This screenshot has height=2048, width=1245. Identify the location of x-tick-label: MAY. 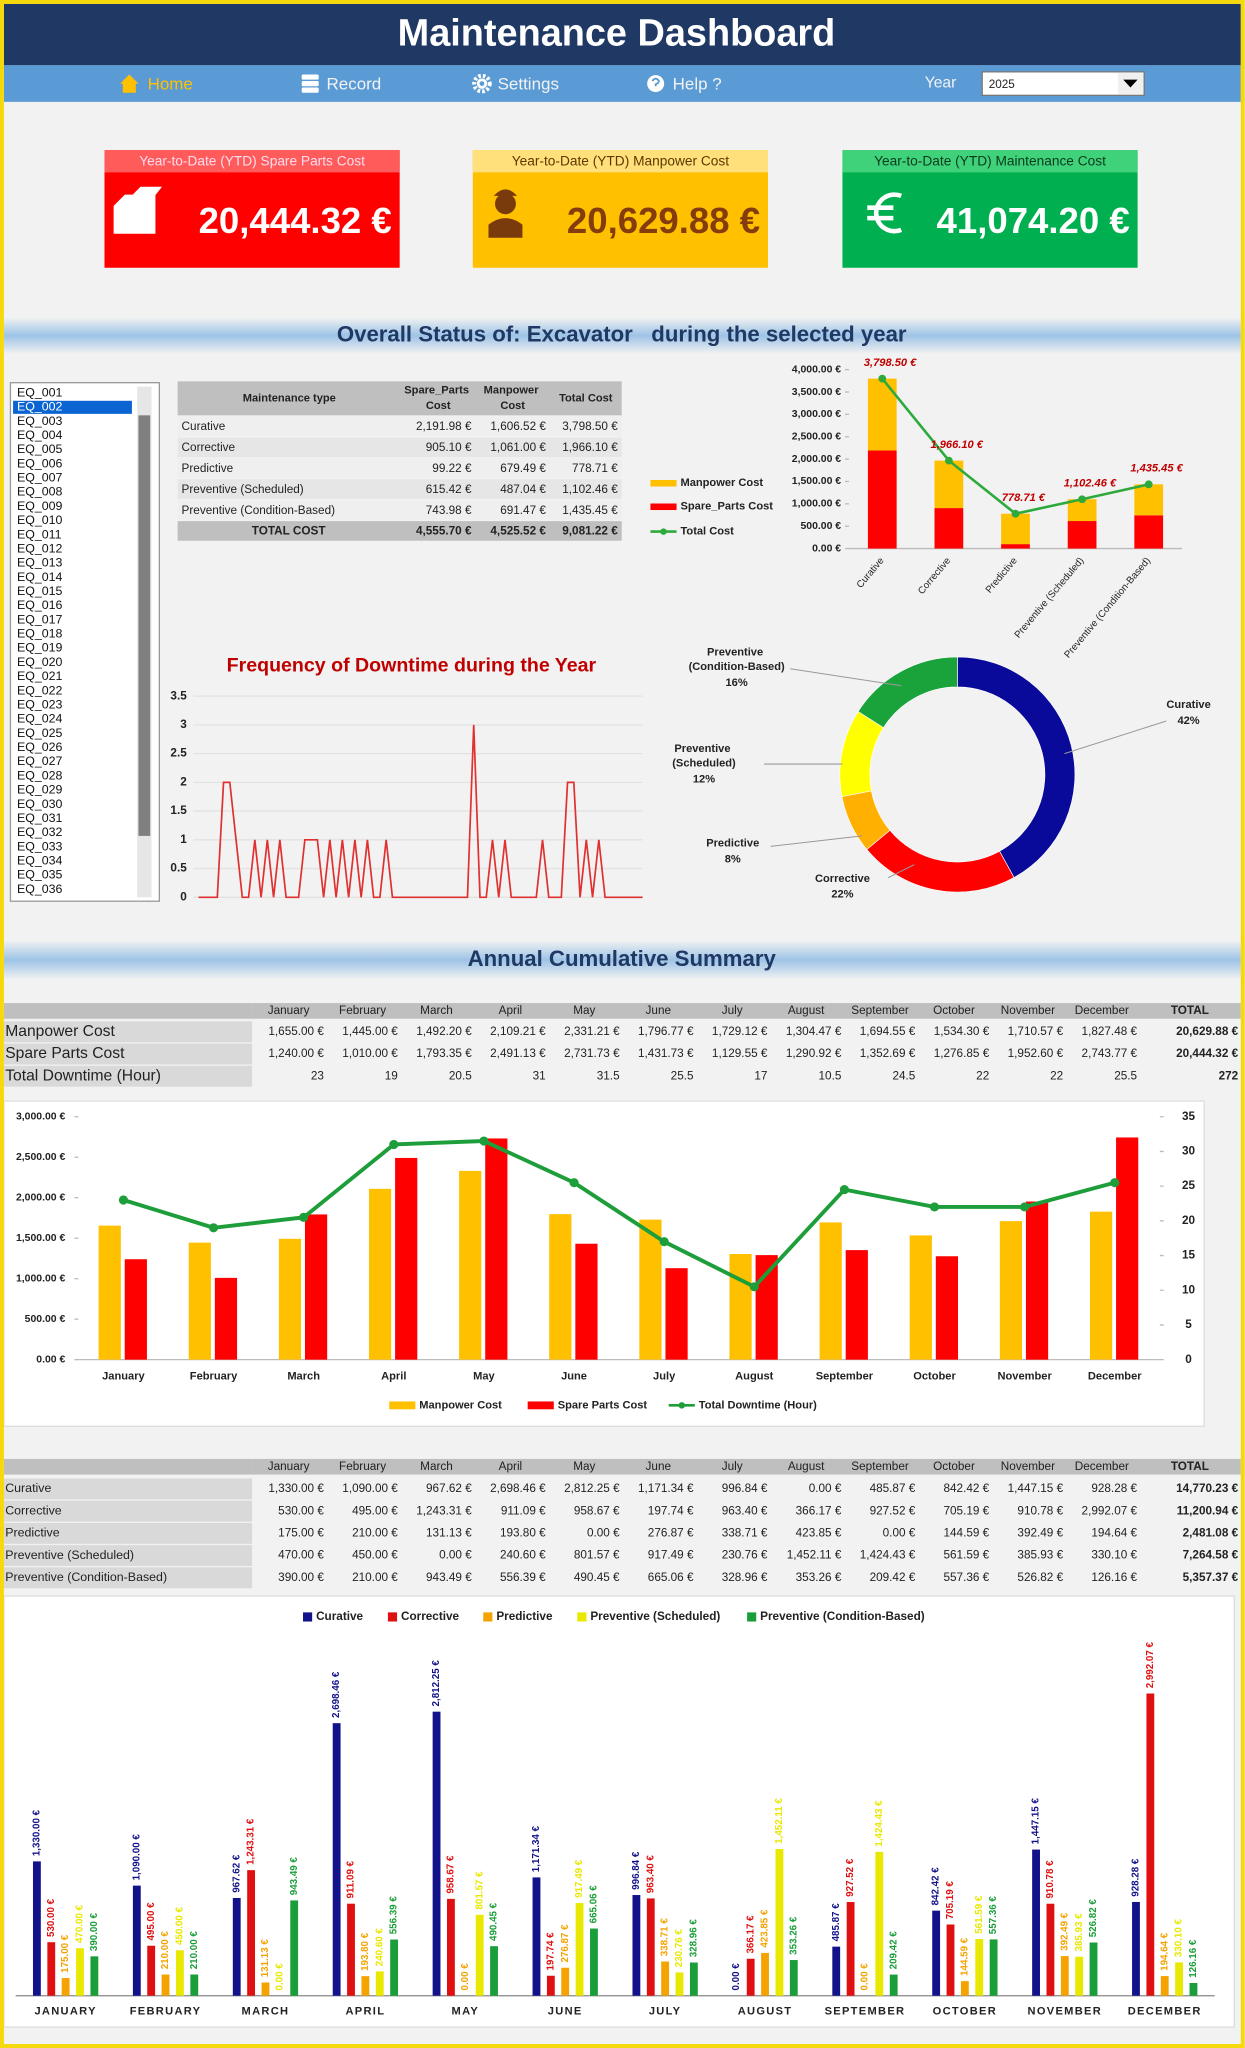
(466, 2011).